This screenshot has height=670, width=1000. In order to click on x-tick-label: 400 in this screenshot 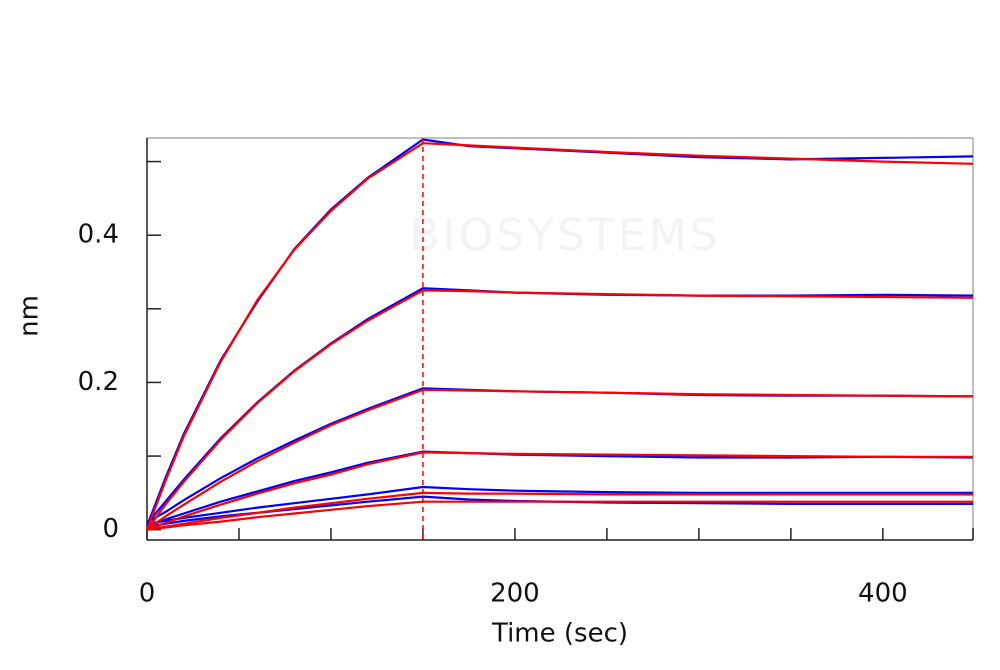, I will do `click(883, 594)`.